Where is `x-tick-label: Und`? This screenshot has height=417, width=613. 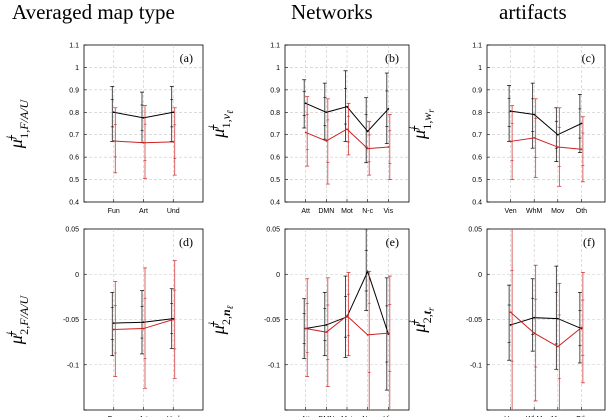
x-tick-label: Und is located at coordinates (173, 211).